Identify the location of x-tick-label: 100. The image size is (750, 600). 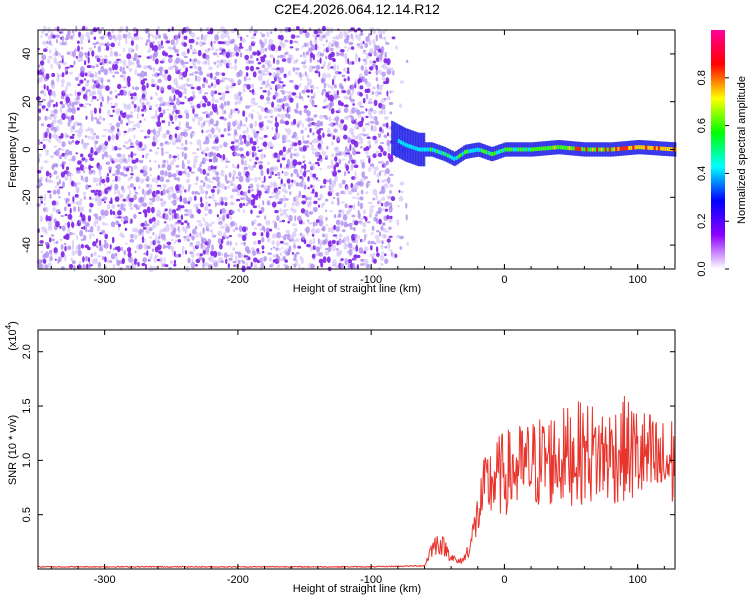
(638, 580).